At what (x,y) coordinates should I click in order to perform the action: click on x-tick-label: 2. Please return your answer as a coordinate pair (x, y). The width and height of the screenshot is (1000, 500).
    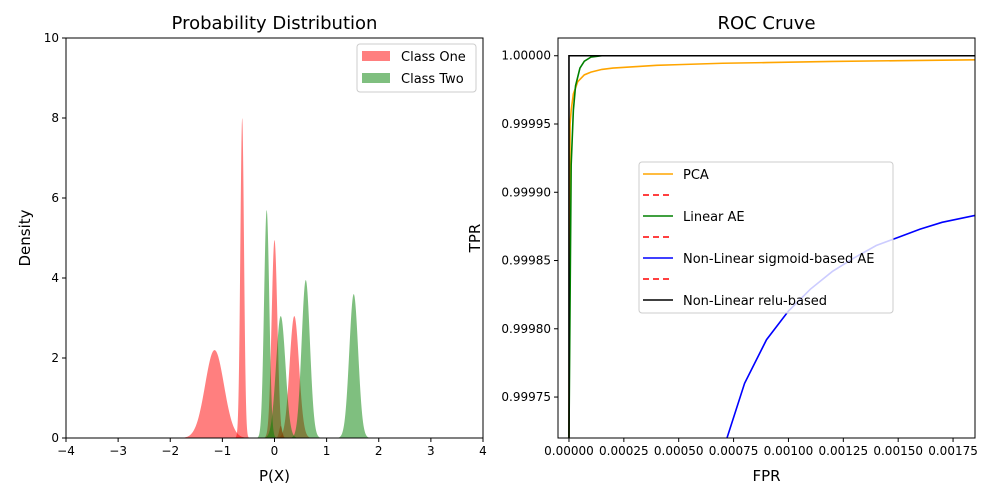
    Looking at the image, I should click on (379, 451).